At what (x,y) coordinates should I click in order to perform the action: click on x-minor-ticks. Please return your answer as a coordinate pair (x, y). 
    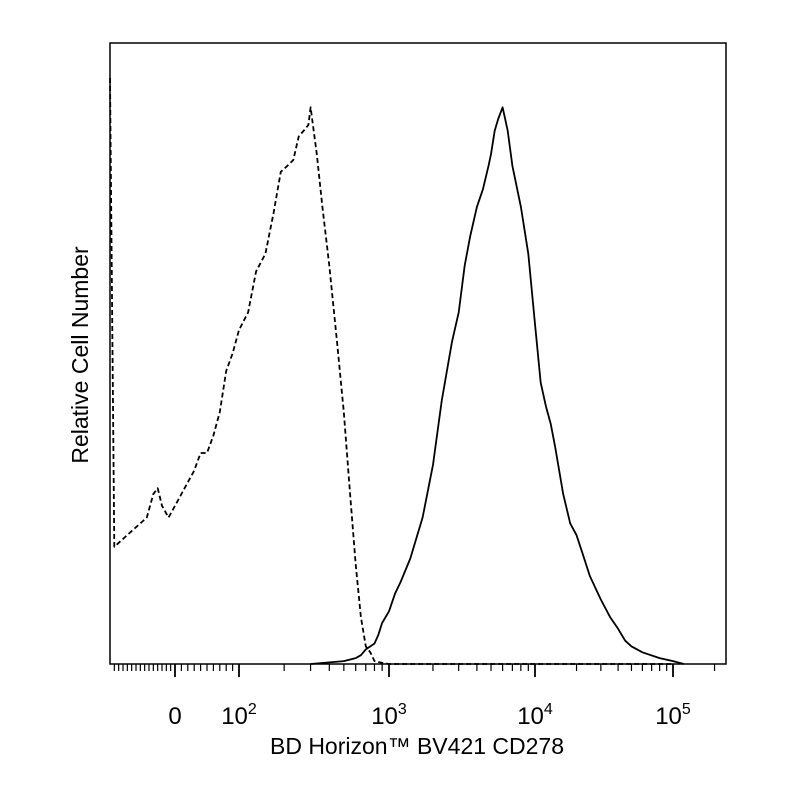
    Looking at the image, I should click on (414, 667).